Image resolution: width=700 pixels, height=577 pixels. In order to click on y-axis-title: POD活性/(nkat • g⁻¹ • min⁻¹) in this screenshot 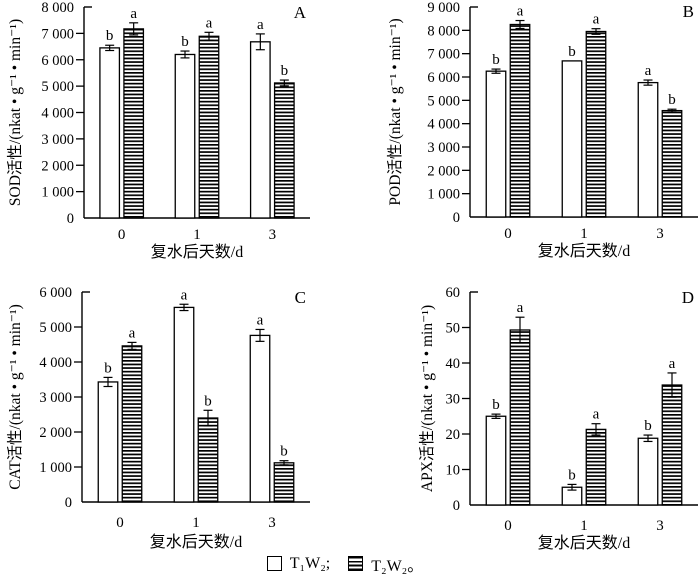, I will do `click(395, 111)`.